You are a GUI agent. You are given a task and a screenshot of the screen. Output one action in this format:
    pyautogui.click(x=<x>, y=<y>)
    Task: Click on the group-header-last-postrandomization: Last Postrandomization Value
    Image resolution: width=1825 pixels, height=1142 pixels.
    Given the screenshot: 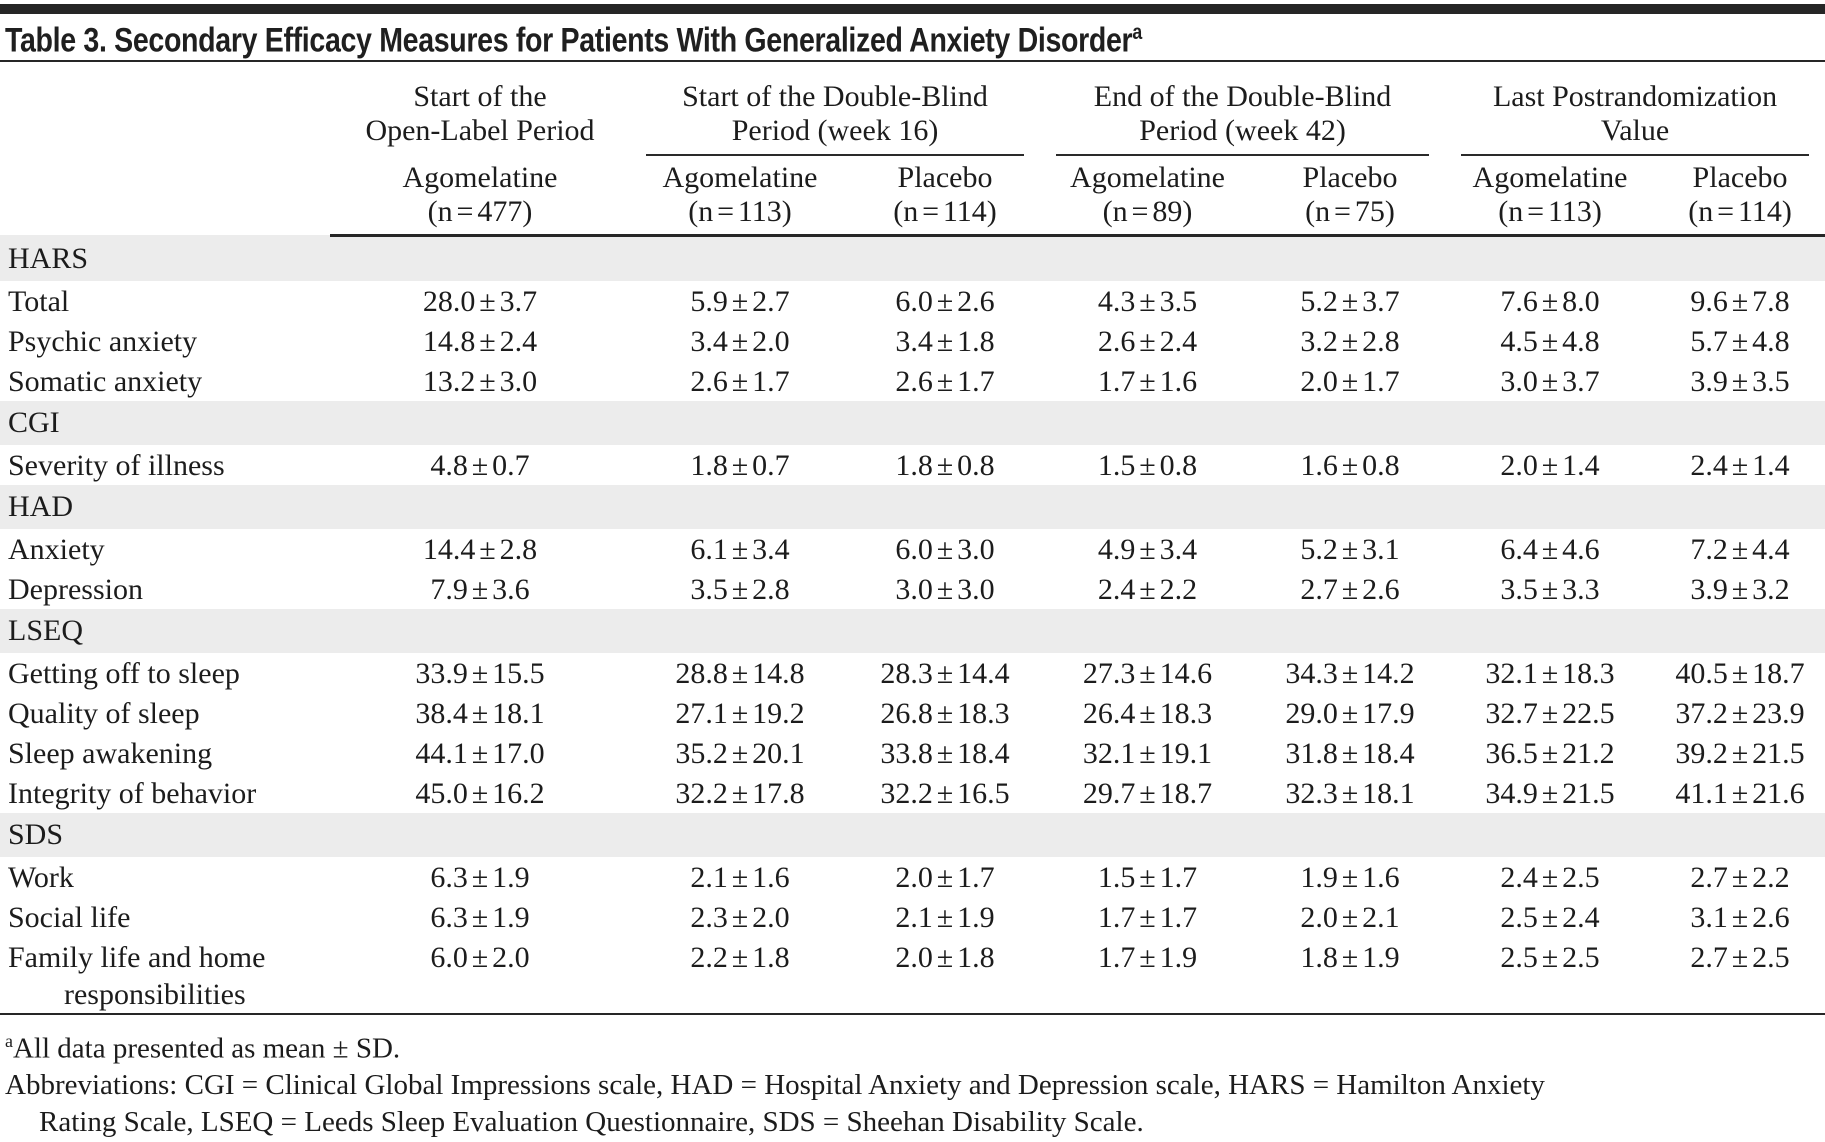 What is the action you would take?
    pyautogui.click(x=1635, y=109)
    